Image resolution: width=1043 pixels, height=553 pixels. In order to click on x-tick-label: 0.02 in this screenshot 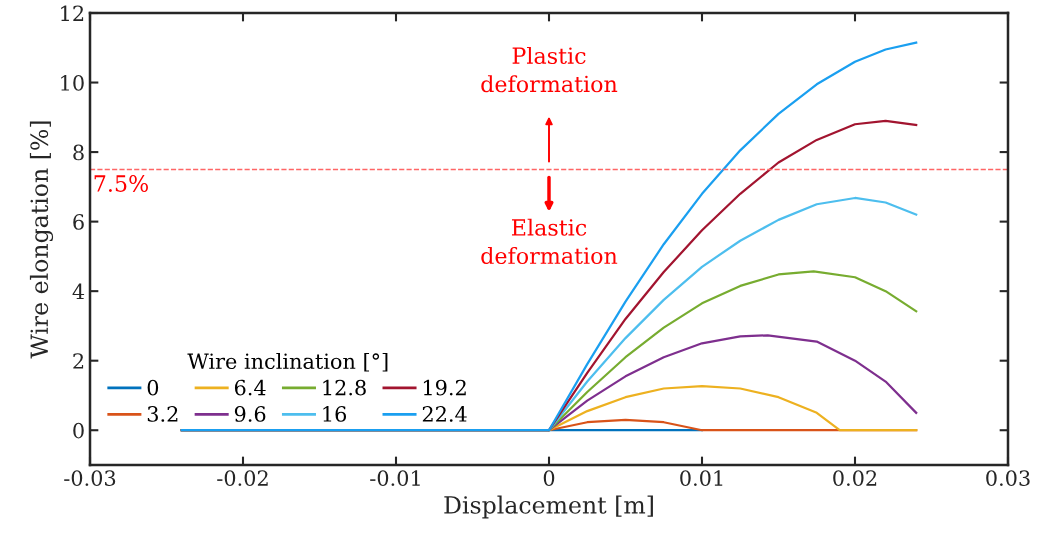, I will do `click(855, 478)`.